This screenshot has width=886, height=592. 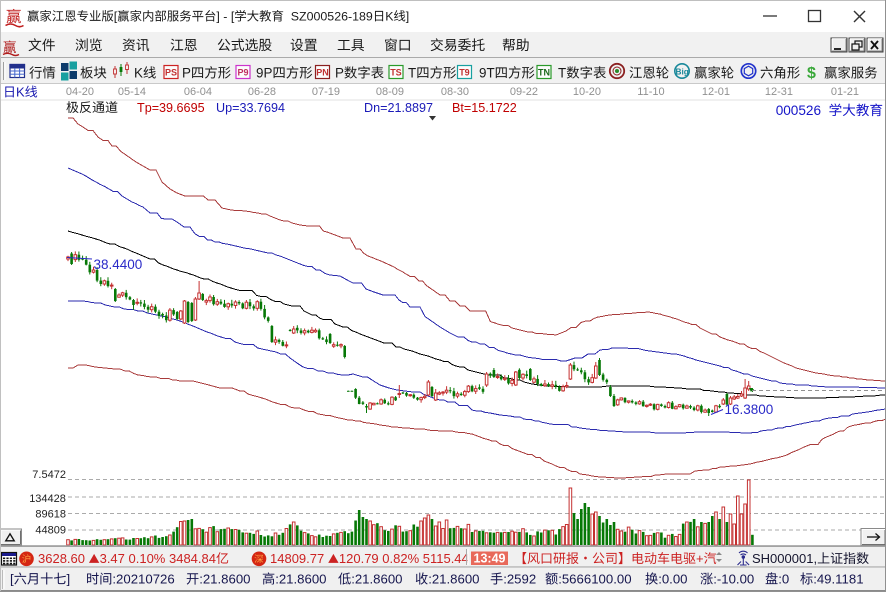 What do you see at coordinates (716, 92) in the screenshot?
I see `svg-text: 12-01` at bounding box center [716, 92].